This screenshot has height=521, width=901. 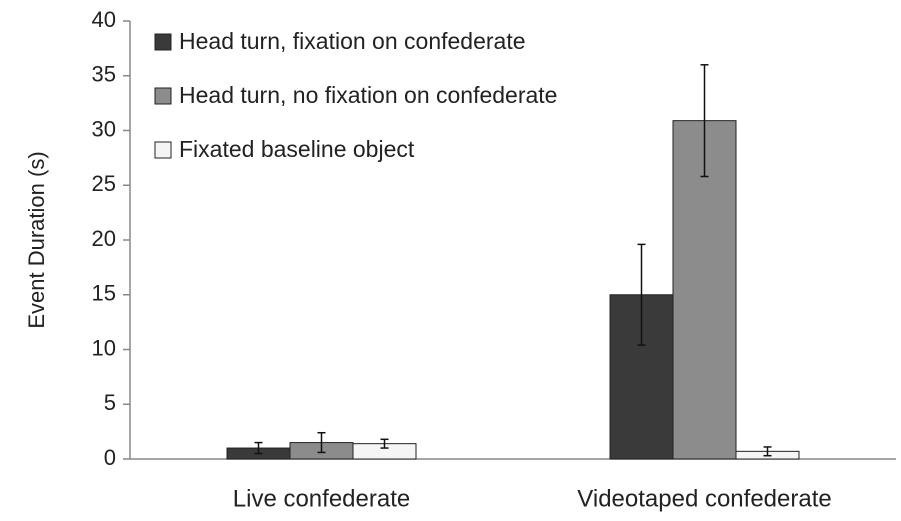 What do you see at coordinates (104, 293) in the screenshot?
I see `y-tick-label: 15` at bounding box center [104, 293].